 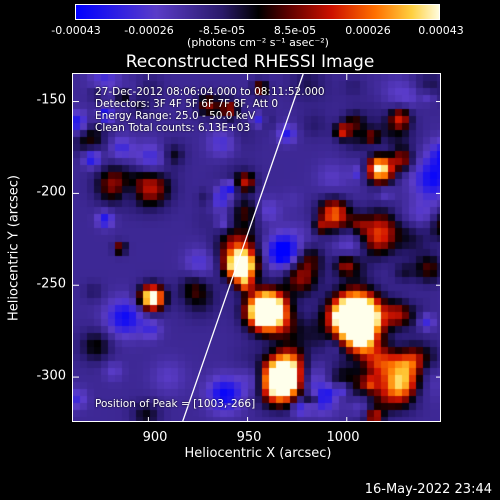 I want to click on y-tick-label: -150, so click(x=51, y=100).